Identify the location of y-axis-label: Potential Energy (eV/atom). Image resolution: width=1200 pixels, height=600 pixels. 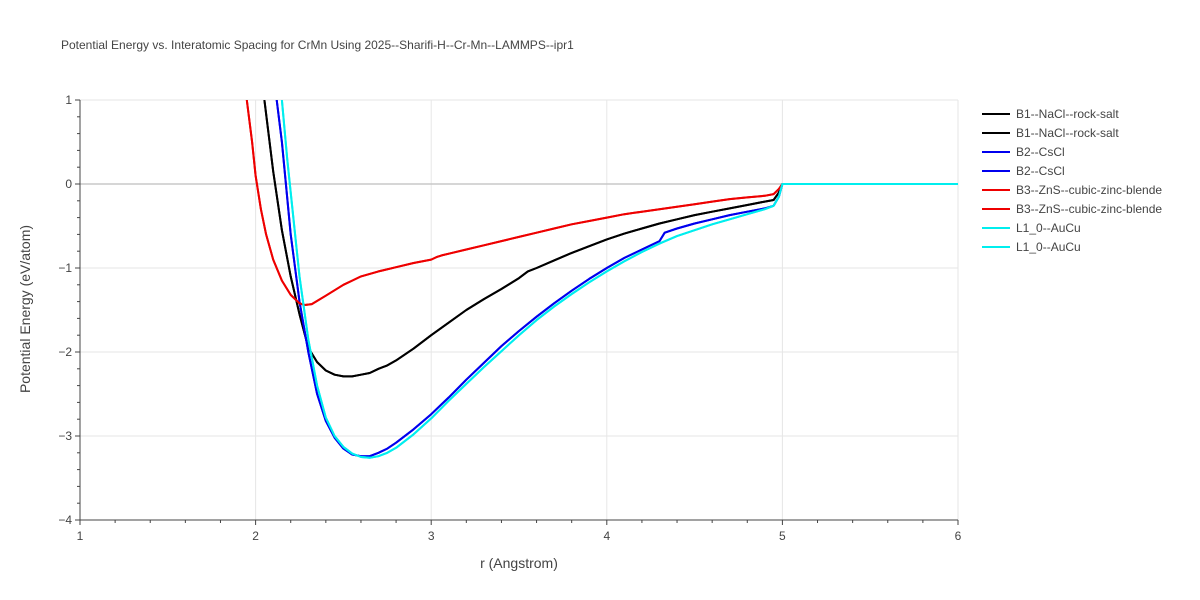
(25, 309).